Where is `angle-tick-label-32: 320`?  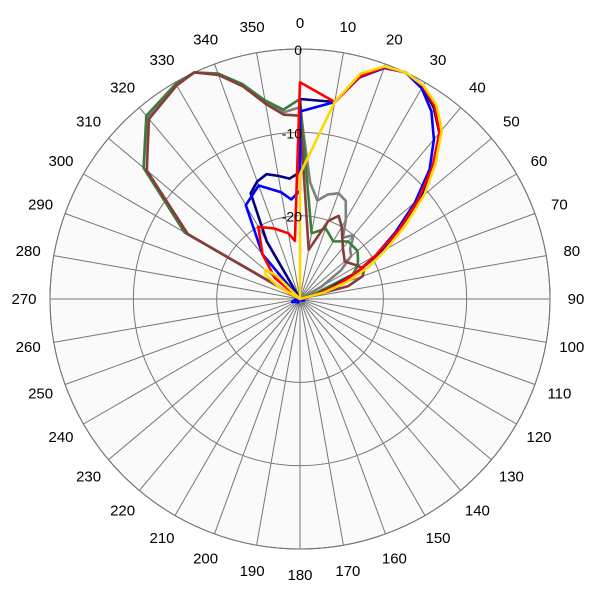
angle-tick-label-32: 320 is located at coordinates (122, 88).